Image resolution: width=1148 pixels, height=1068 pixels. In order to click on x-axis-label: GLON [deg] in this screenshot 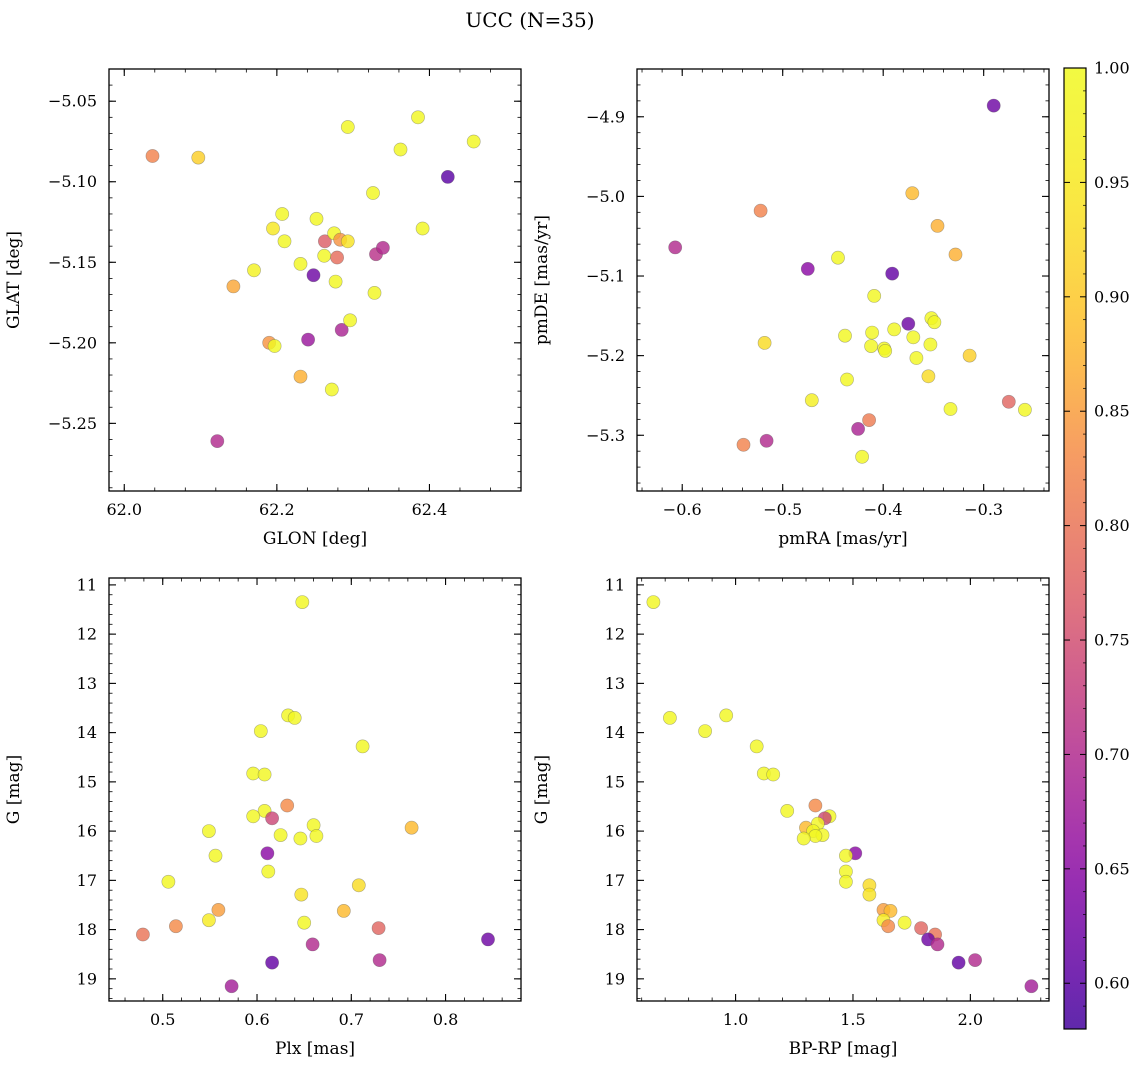, I will do `click(315, 539)`.